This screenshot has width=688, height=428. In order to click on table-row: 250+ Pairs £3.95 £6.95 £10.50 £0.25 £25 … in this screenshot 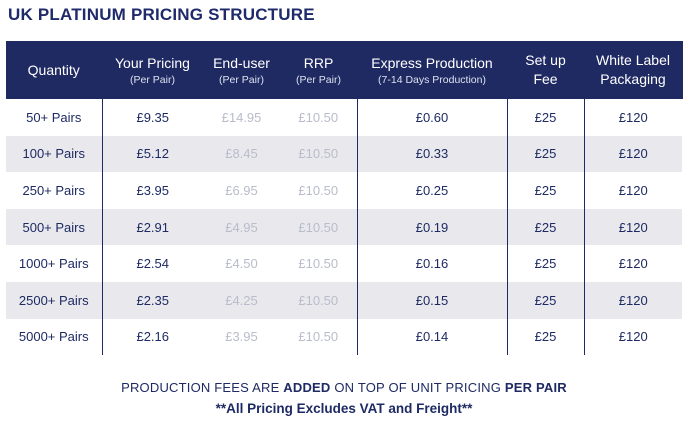, I will do `click(344, 190)`.